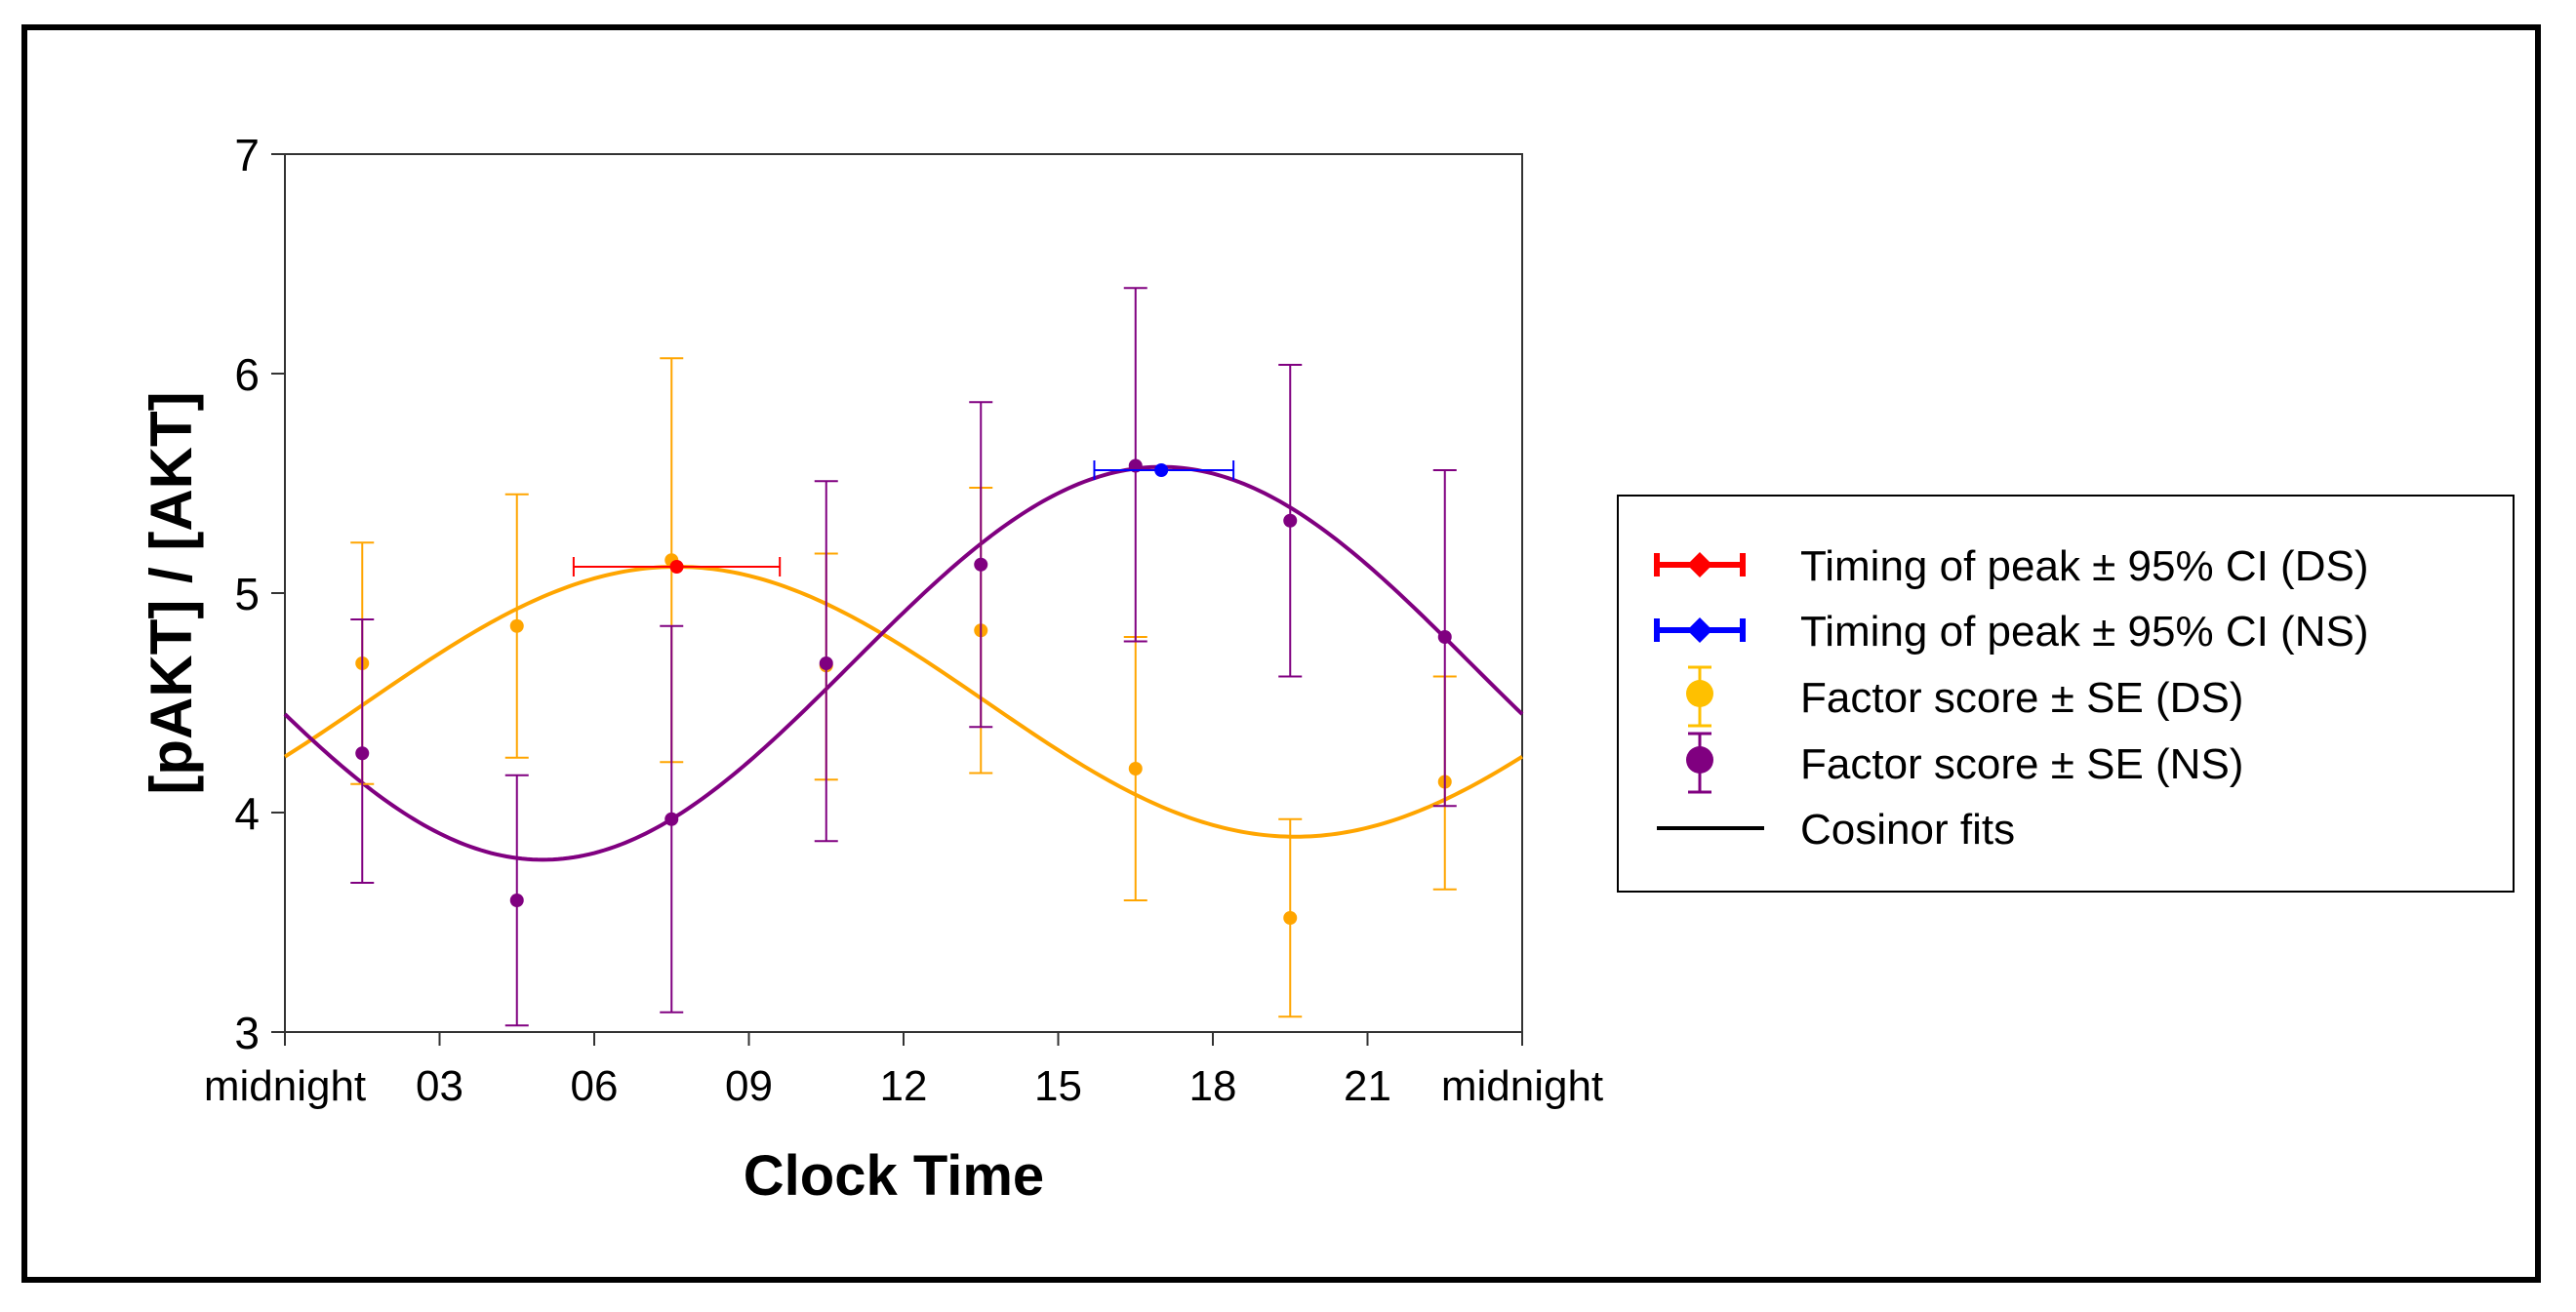 The image size is (2576, 1312). I want to click on y-tick-label: 5, so click(247, 594).